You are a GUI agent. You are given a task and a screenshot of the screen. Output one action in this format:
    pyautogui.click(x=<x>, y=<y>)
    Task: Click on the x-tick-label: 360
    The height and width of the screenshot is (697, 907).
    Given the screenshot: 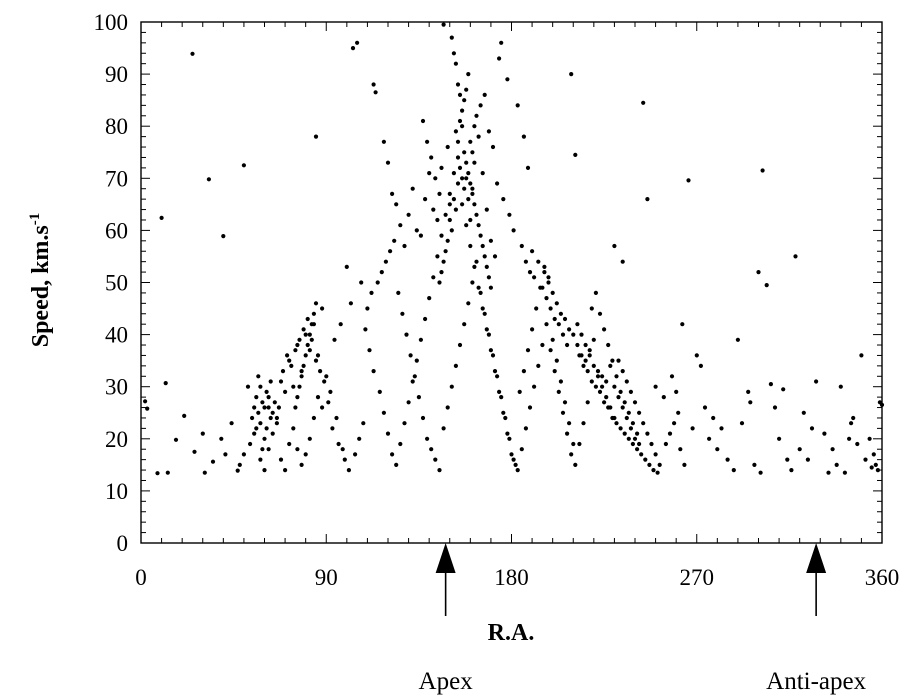 What is the action you would take?
    pyautogui.click(x=882, y=577)
    